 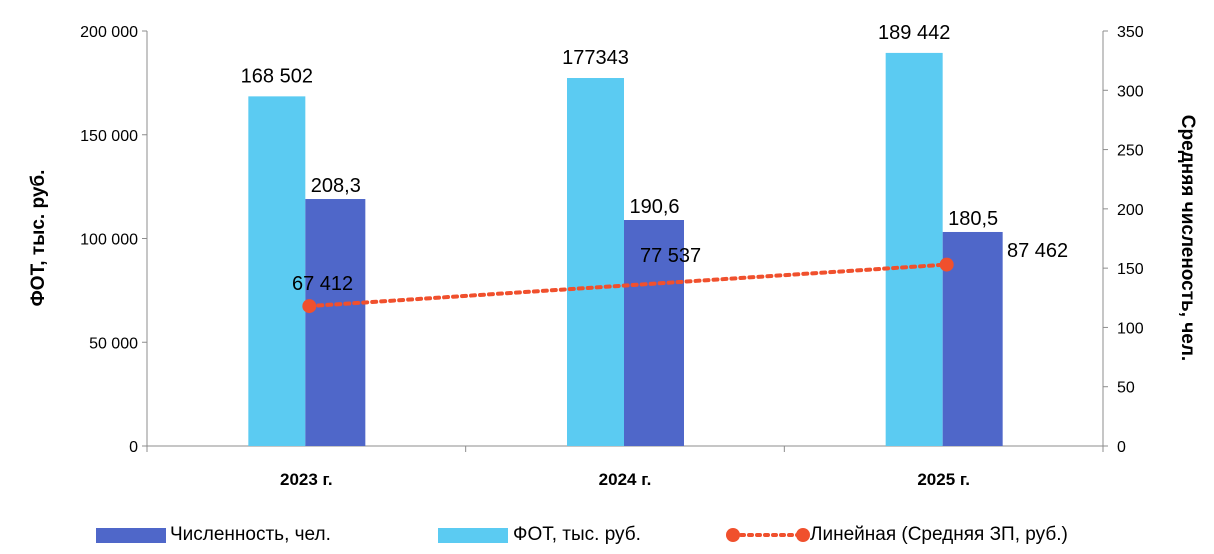 I want to click on category-label: 2024 г., so click(x=625, y=479).